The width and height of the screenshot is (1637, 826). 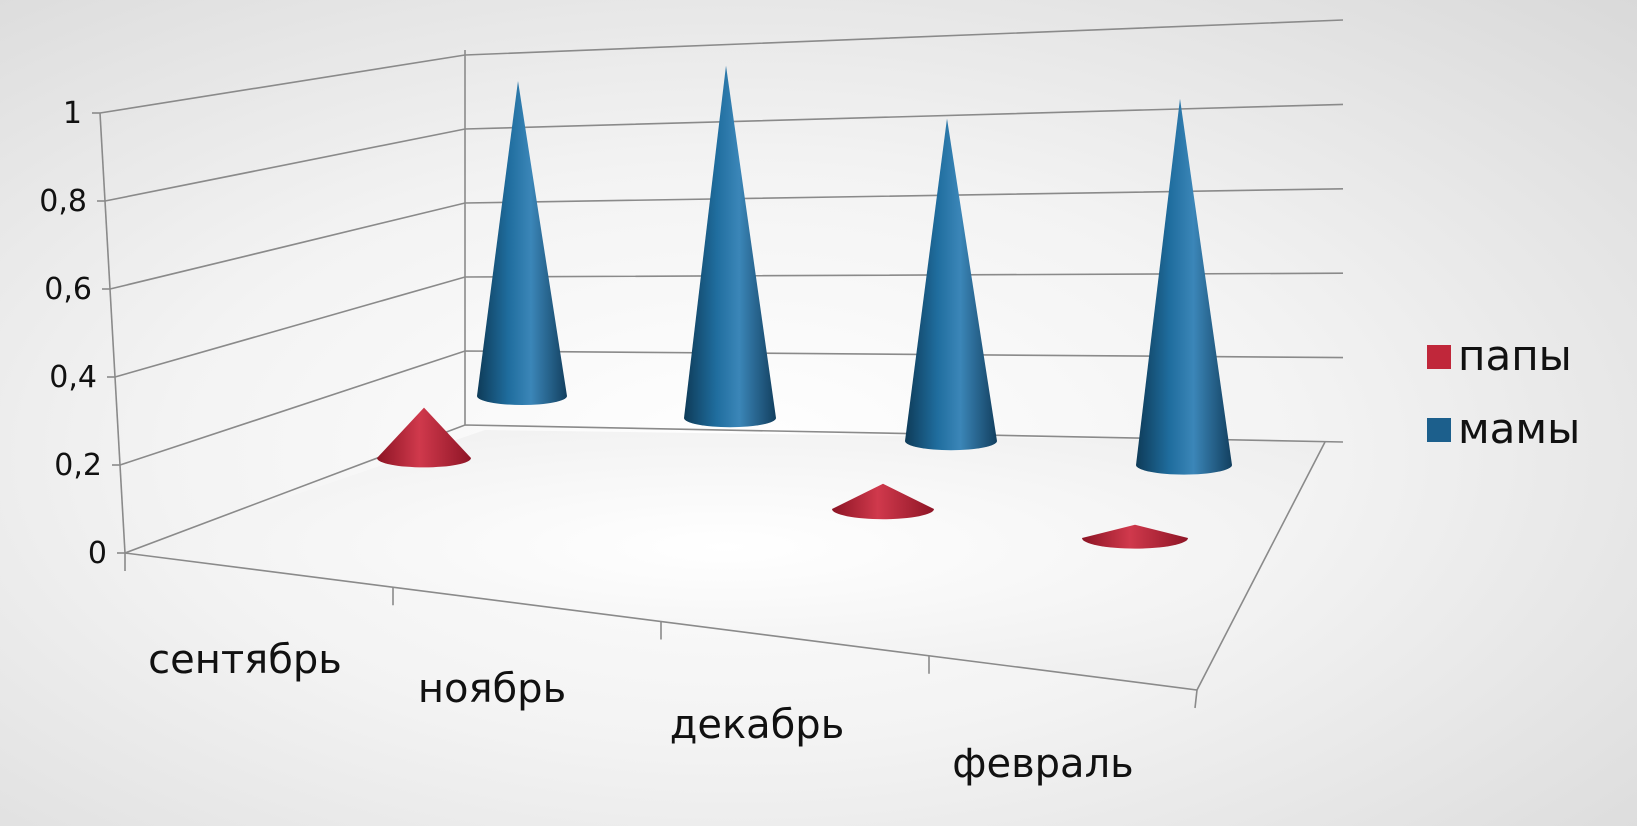 I want to click on legend: папы мамы, so click(x=1503, y=392).